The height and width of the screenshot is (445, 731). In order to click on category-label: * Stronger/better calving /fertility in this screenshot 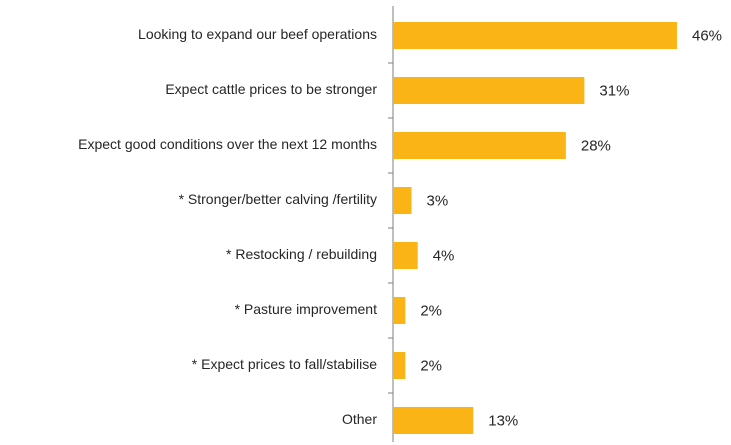, I will do `click(278, 199)`.